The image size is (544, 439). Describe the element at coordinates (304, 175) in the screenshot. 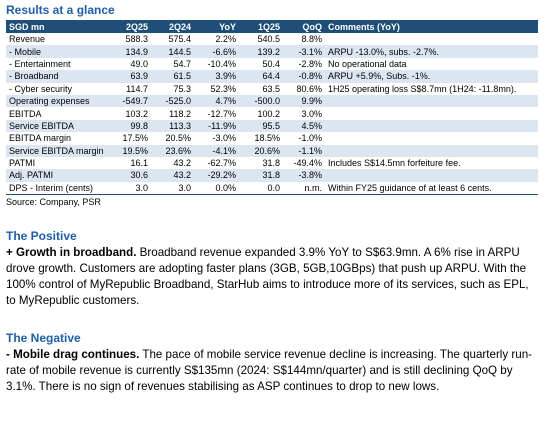

I see `cell: -3.8%` at that location.